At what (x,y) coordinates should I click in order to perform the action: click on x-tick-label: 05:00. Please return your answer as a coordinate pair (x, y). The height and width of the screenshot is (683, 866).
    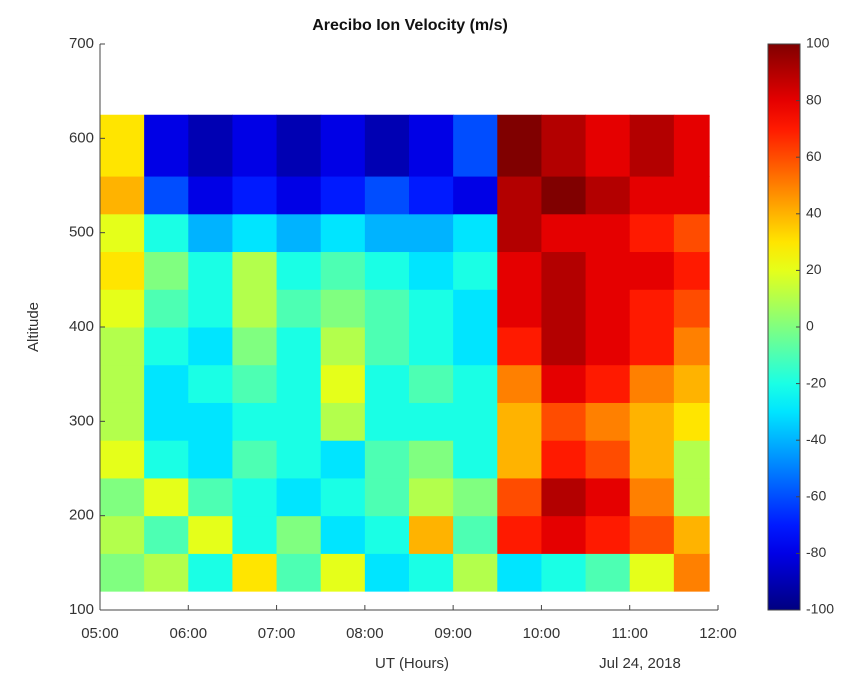
    Looking at the image, I should click on (100, 633).